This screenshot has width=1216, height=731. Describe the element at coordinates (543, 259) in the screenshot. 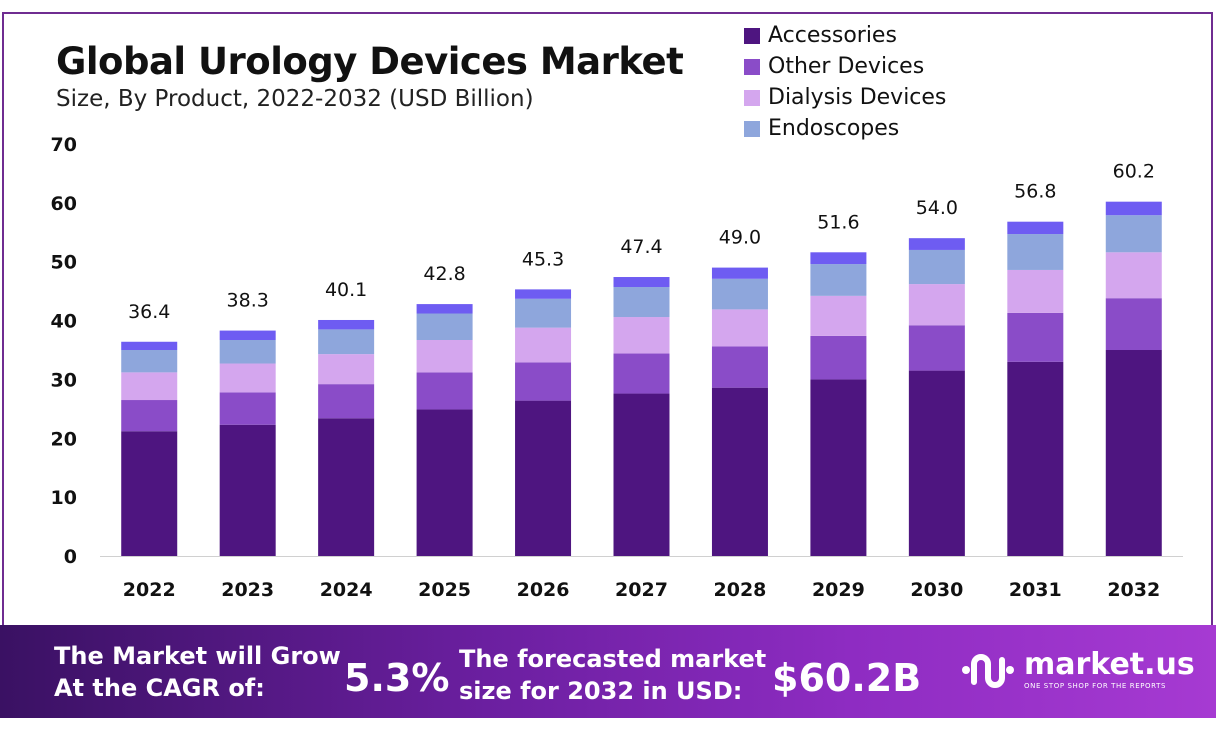

I see `bar-total-label: 45.3` at that location.